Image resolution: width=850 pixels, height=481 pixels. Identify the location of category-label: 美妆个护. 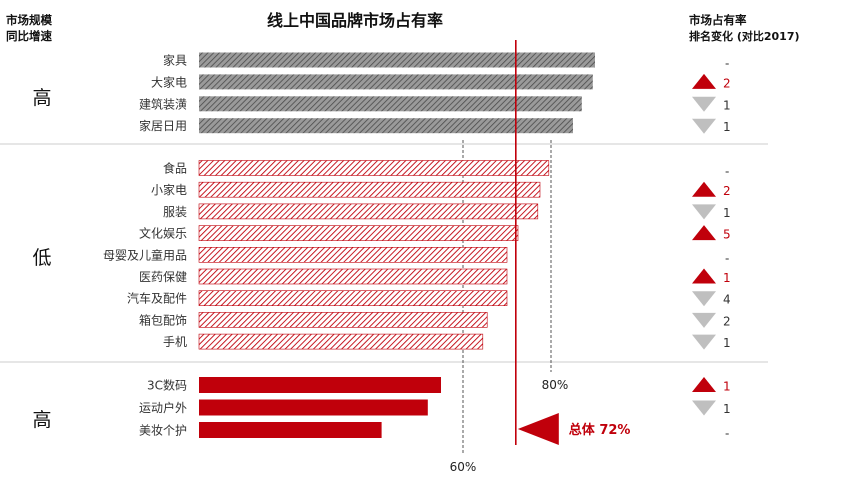
(163, 431).